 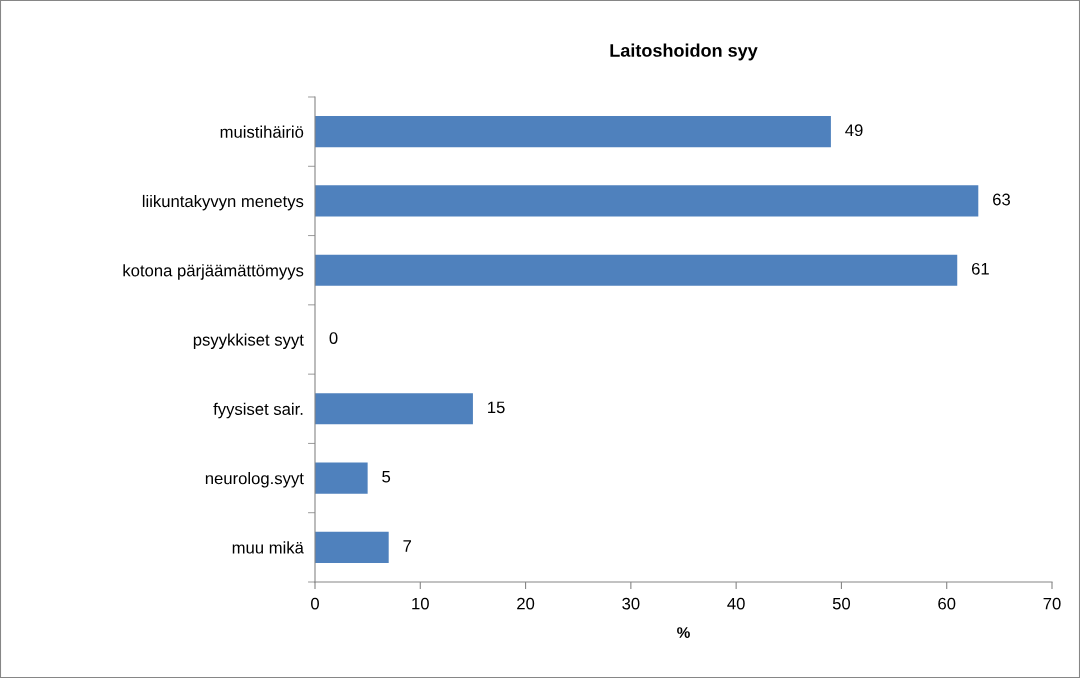 What do you see at coordinates (631, 603) in the screenshot?
I see `x-tick-label: 30` at bounding box center [631, 603].